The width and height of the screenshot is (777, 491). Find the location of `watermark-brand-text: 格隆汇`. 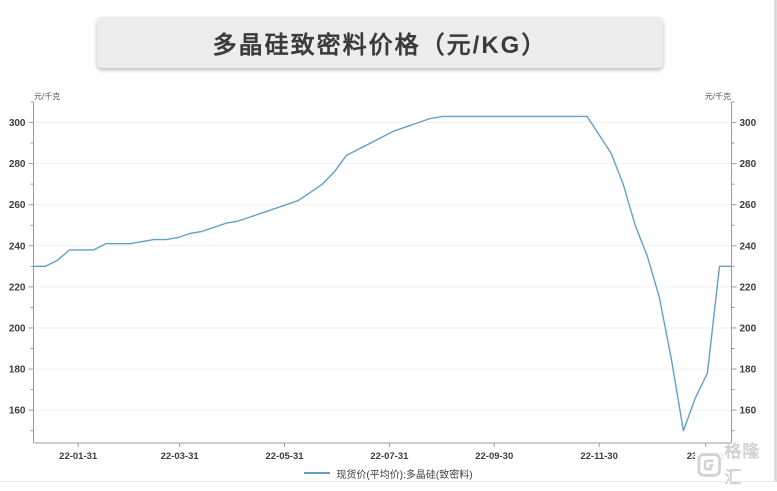

watermark-brand-text: 格隆汇 is located at coordinates (742, 464).